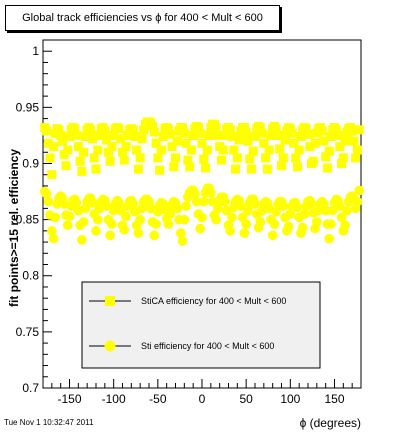 The height and width of the screenshot is (433, 400). What do you see at coordinates (110, 346) in the screenshot?
I see `legend-marker-sti` at bounding box center [110, 346].